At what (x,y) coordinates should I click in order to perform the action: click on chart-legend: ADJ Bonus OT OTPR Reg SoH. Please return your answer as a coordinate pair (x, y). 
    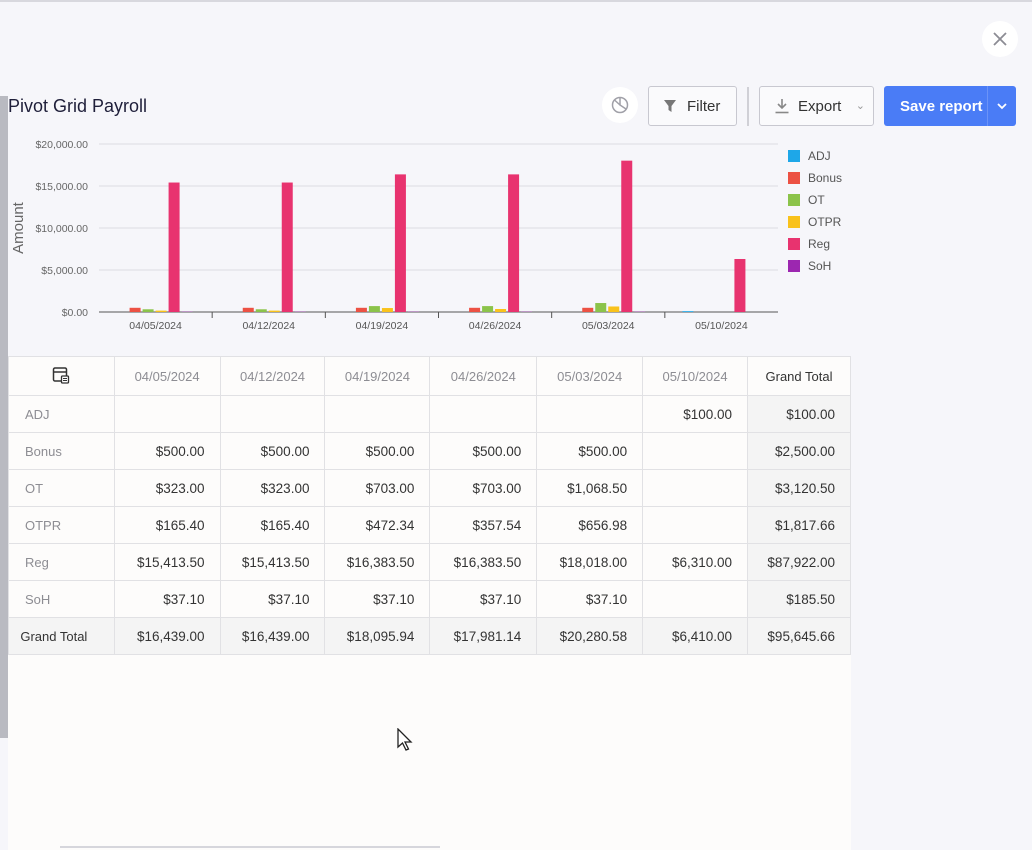
    Looking at the image, I should click on (815, 211).